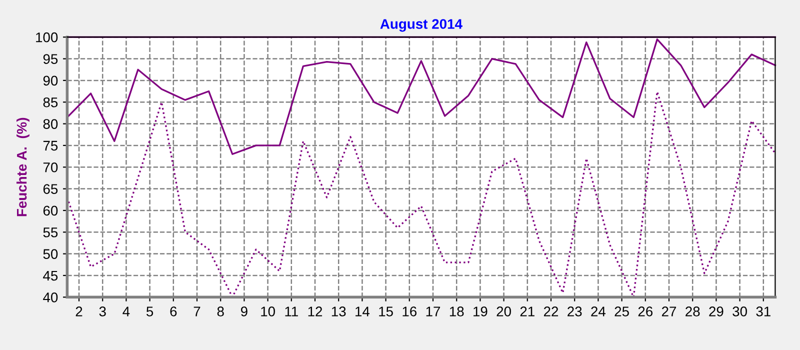  Describe the element at coordinates (50, 81) in the screenshot. I see `y-tick-label: 90` at that location.